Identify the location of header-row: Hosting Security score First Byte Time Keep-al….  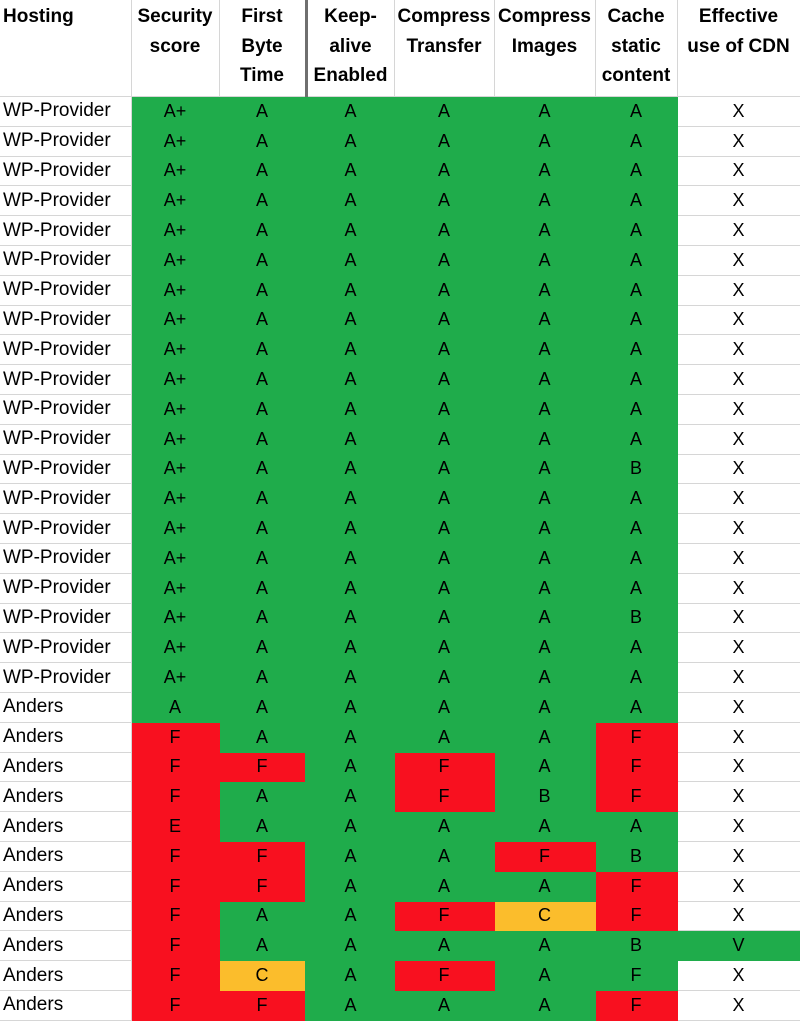
(400, 48).